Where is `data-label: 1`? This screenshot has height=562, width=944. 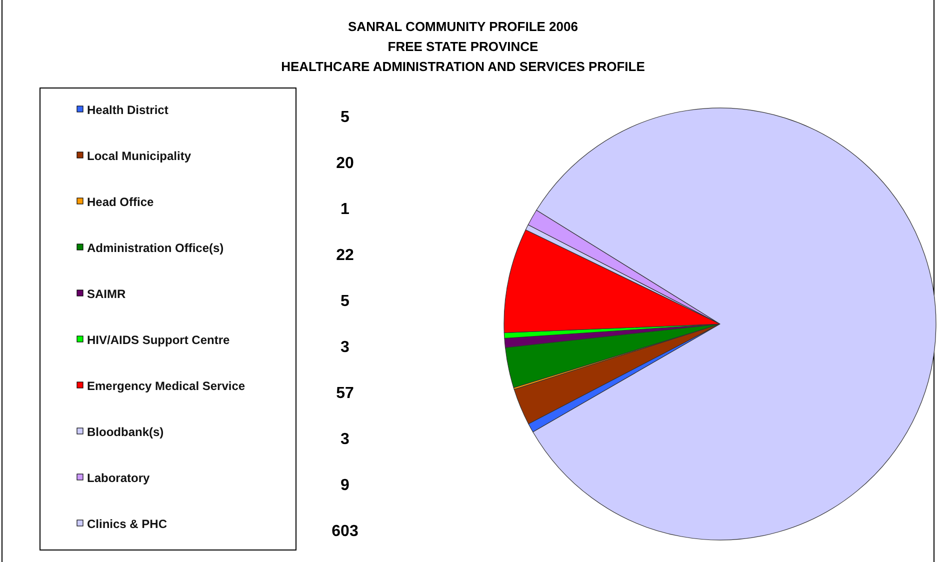
data-label: 1 is located at coordinates (345, 209).